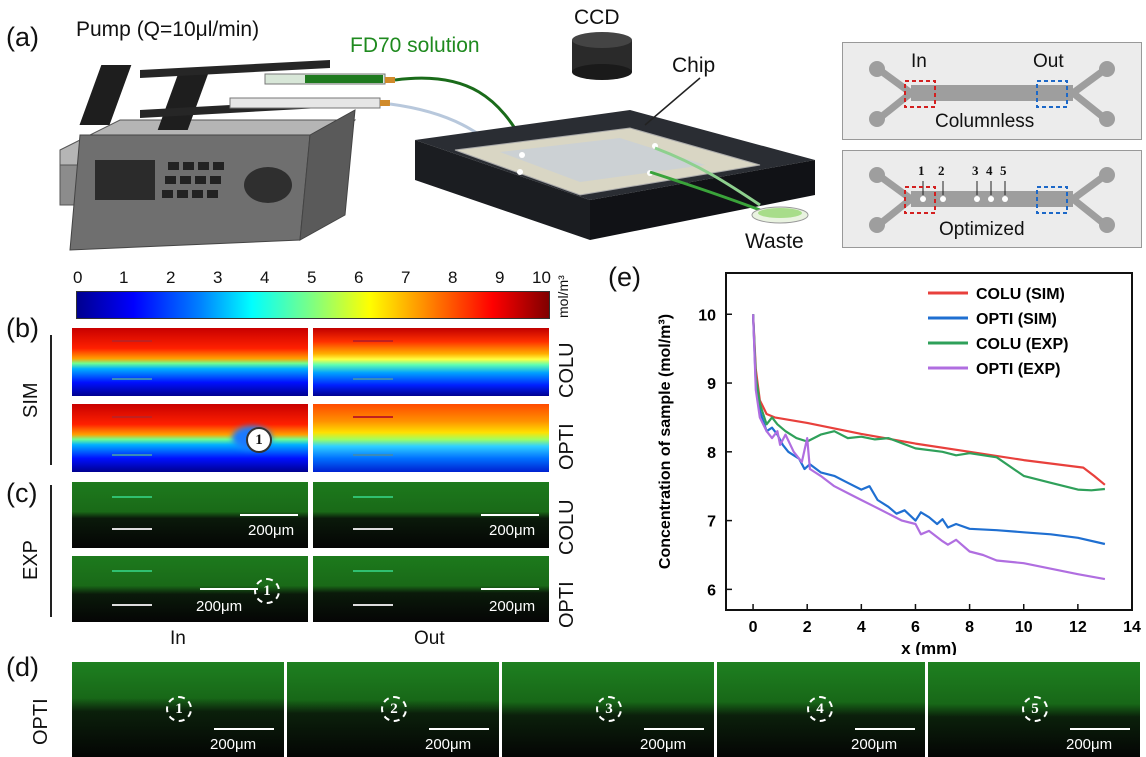 This screenshot has width=1146, height=757. I want to click on sim-colu-label: COLU, so click(567, 370).